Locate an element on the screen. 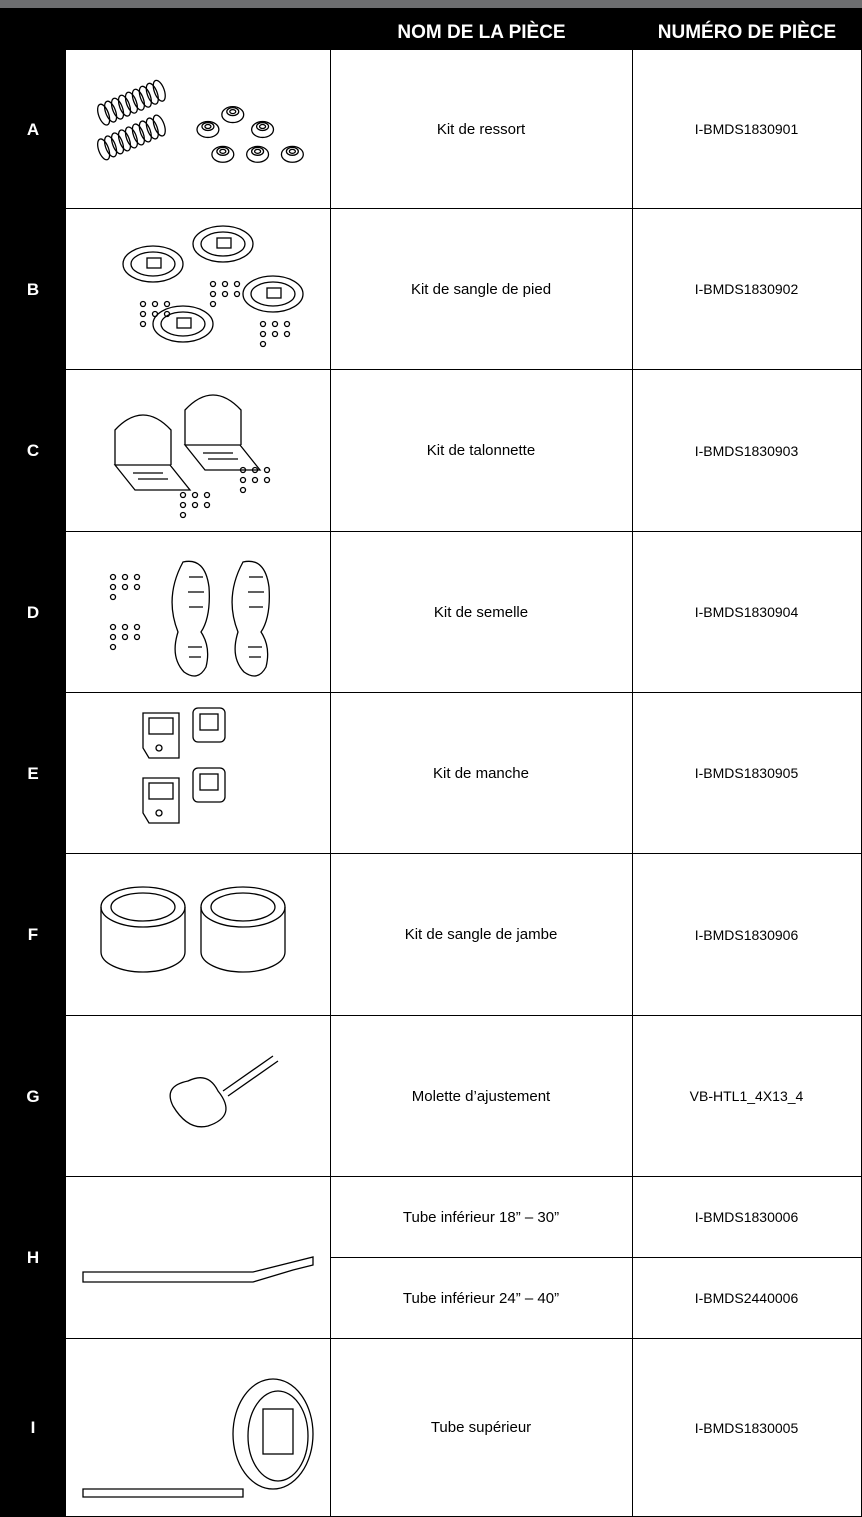 The width and height of the screenshot is (862, 1517). part-number: I-BMDS1830901 is located at coordinates (747, 129).